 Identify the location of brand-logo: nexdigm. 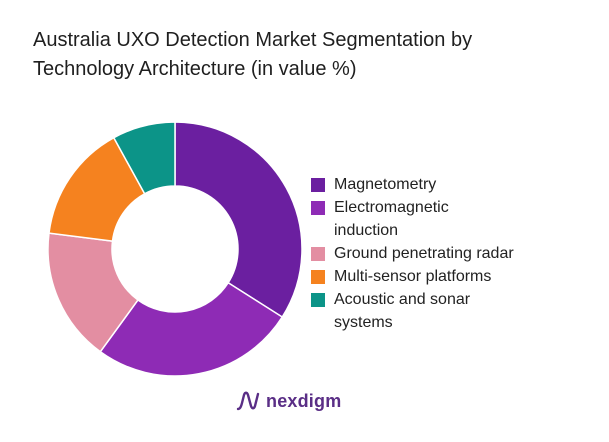
(288, 401).